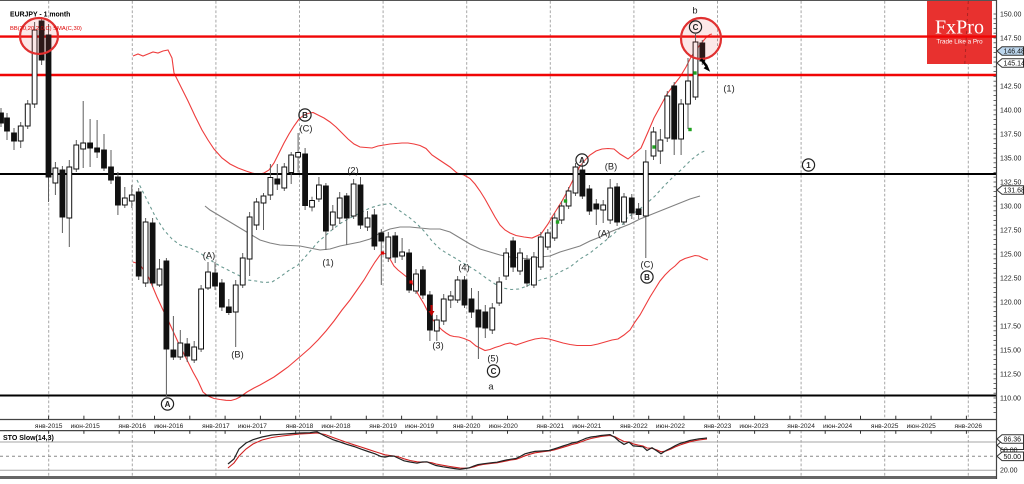  Describe the element at coordinates (133, 426) in the screenshot. I see `svg-text: янв-2016` at that location.